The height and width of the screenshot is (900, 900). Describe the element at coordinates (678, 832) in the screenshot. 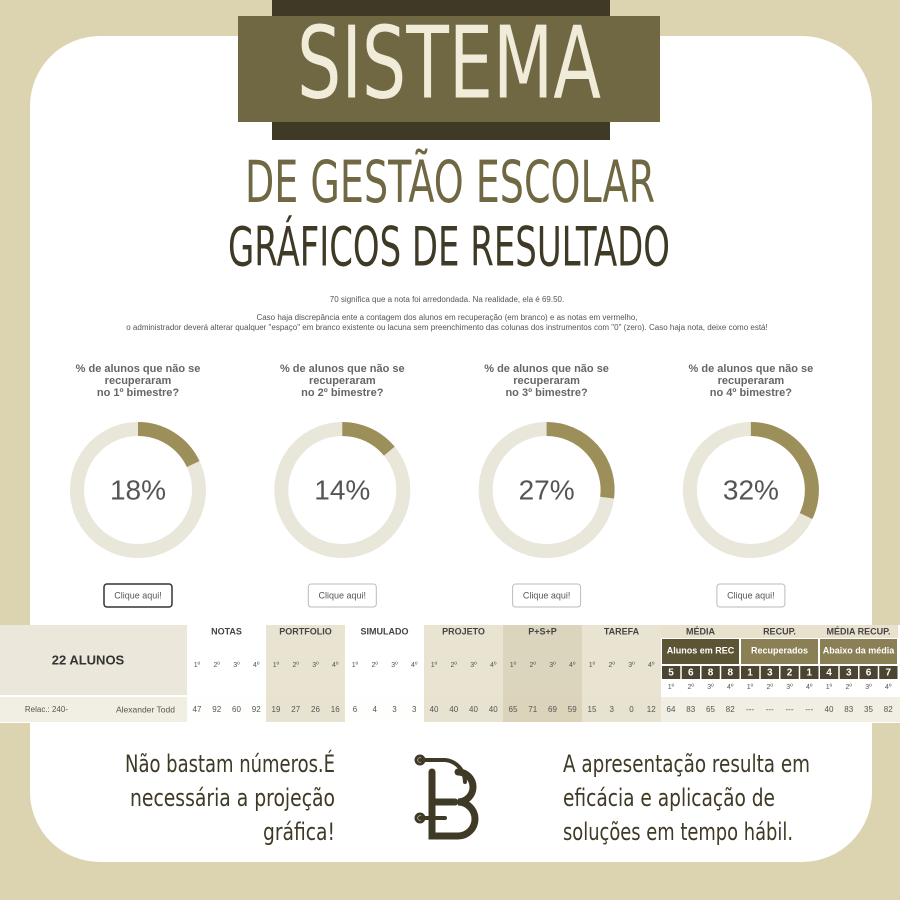

I see `footer-right: soluções em tempo hábil.` at that location.